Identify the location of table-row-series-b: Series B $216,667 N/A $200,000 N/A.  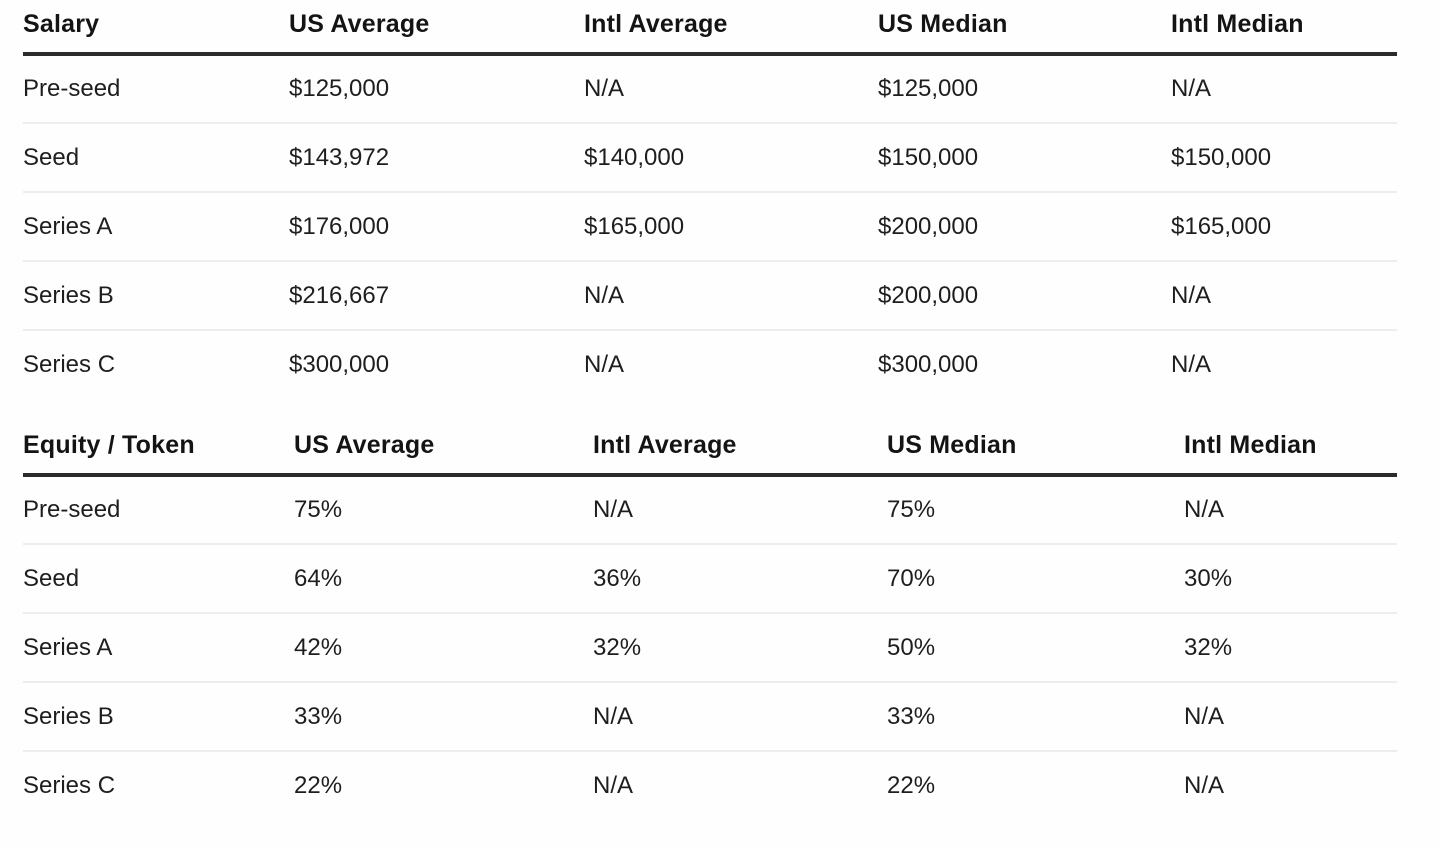
(710, 296).